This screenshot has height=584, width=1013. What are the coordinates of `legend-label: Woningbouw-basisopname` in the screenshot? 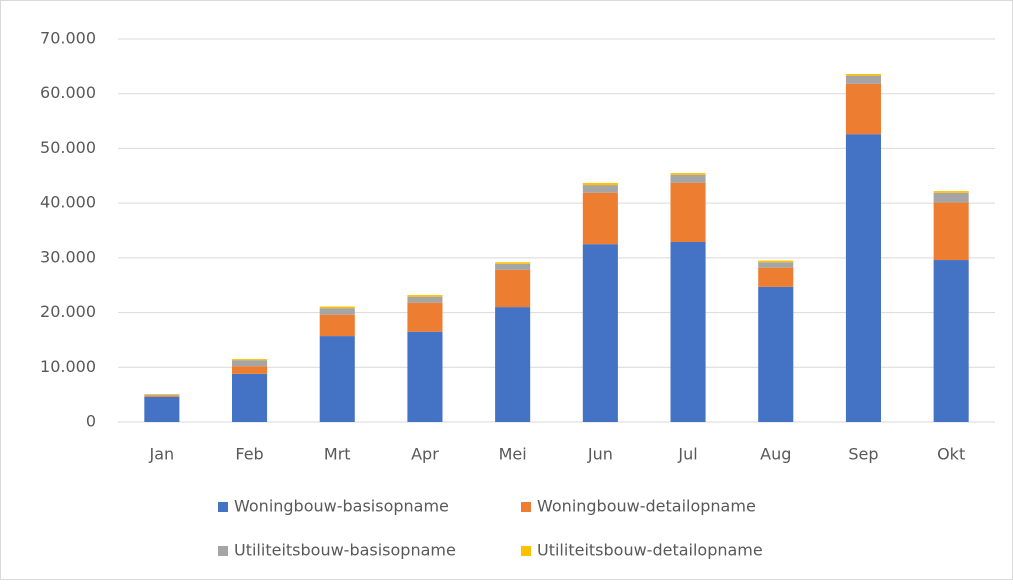 It's located at (341, 506).